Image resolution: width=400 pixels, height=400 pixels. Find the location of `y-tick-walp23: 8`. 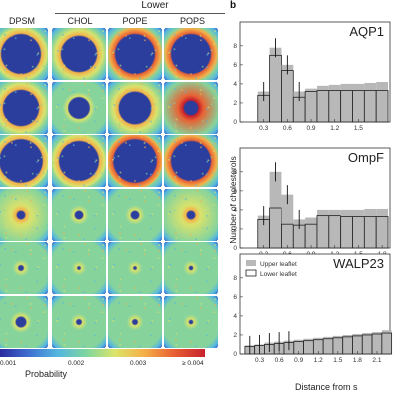

y-tick-walp23: 8 is located at coordinates (235, 278).